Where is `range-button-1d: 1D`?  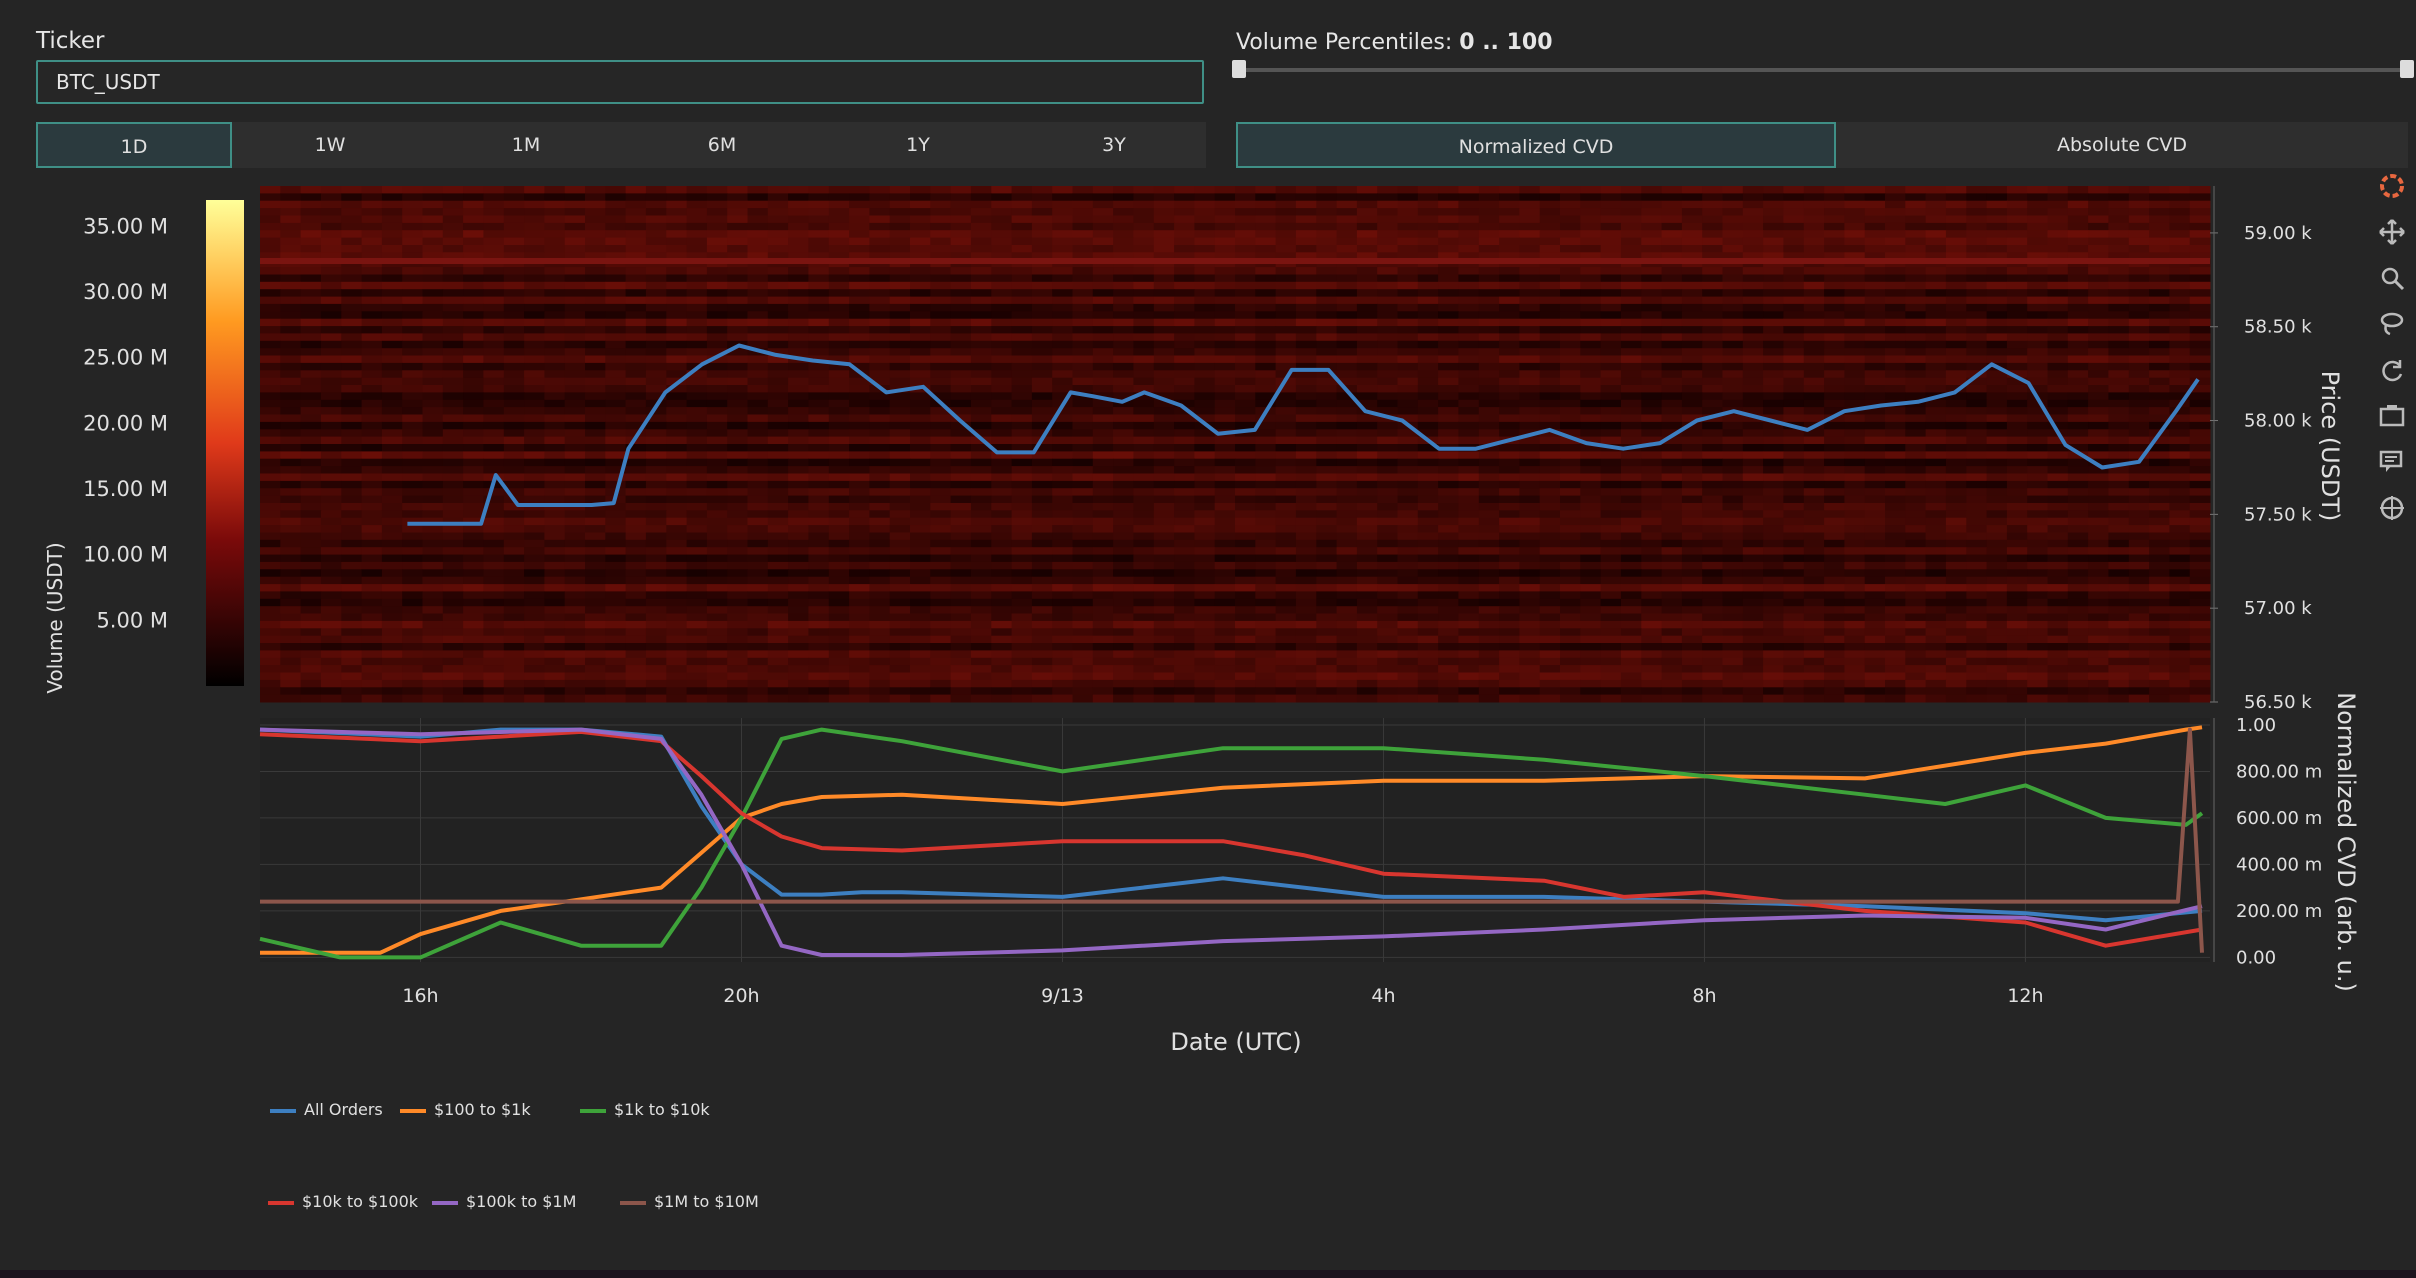
range-button-1d: 1D is located at coordinates (134, 145).